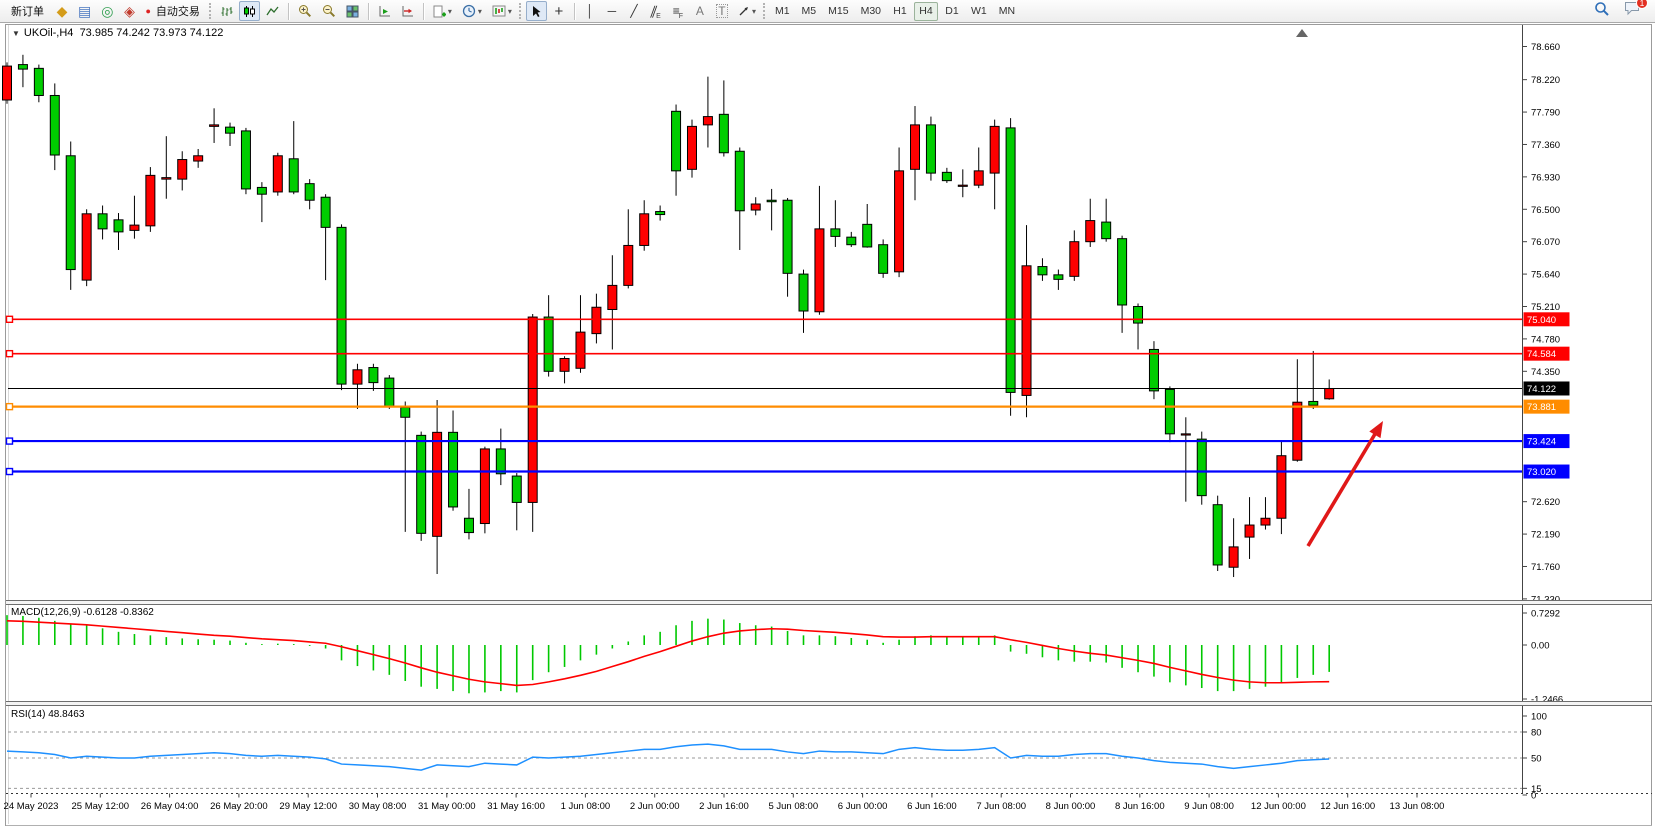  What do you see at coordinates (722, 11) in the screenshot?
I see `label-tool-button: T` at bounding box center [722, 11].